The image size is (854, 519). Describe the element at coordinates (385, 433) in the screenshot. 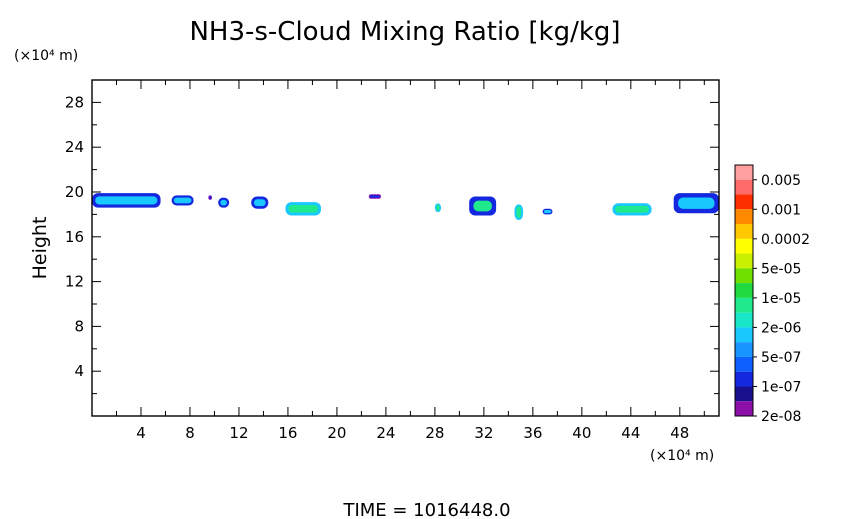

I see `x-tick-label: 24` at that location.